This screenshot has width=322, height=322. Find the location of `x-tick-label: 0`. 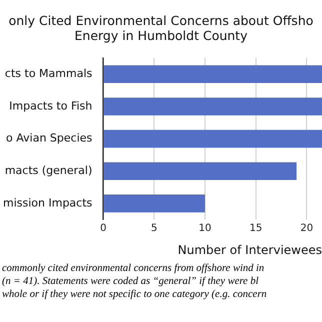

x-tick-label: 0 is located at coordinates (103, 228).